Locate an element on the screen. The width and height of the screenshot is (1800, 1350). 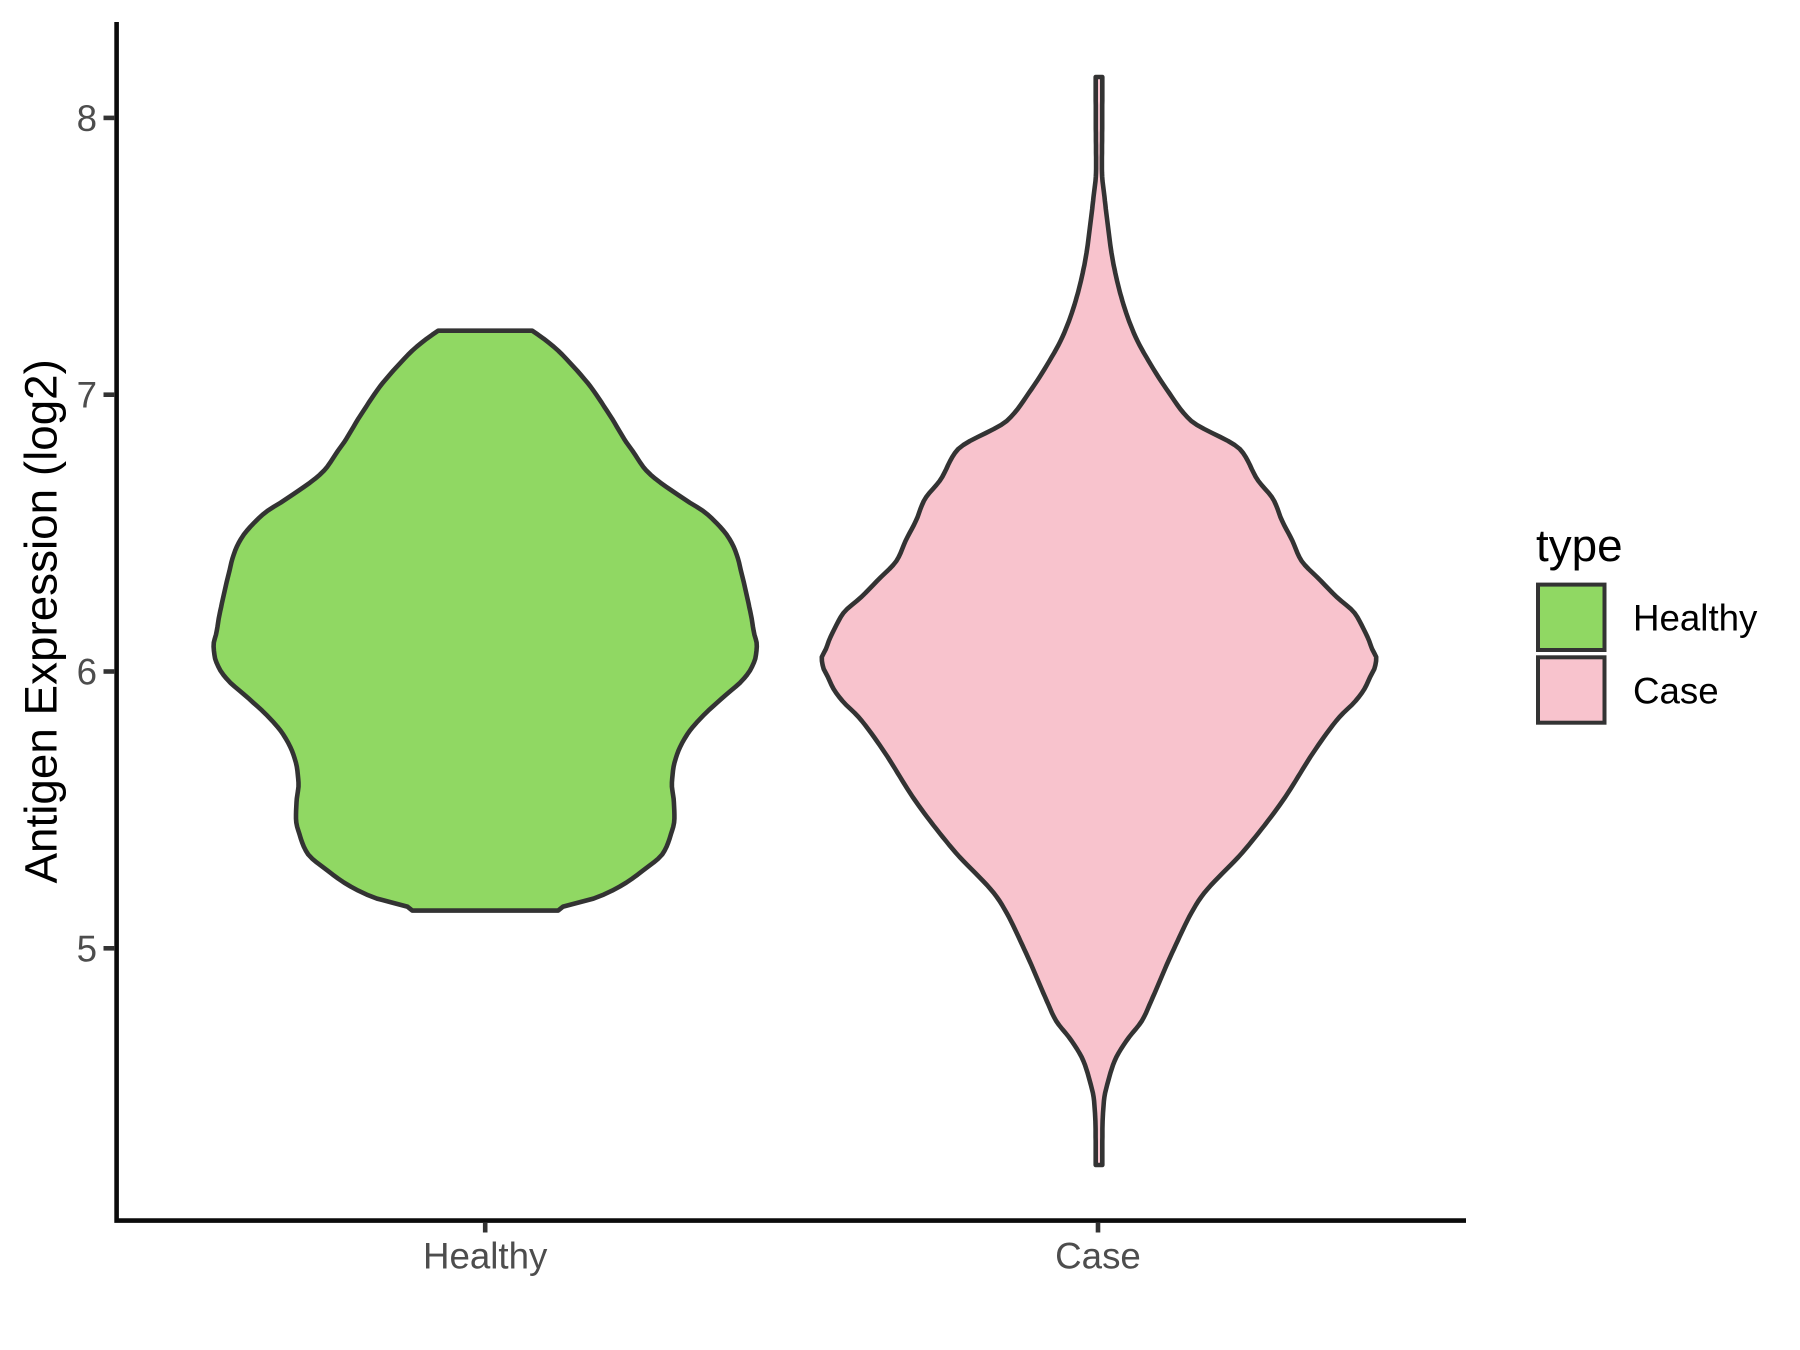
svg-text: 7 is located at coordinates (87, 395).